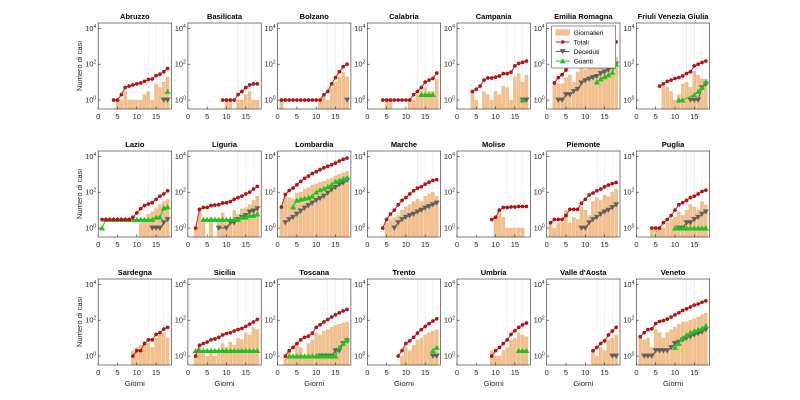 Image resolution: width=800 pixels, height=400 pixels. What do you see at coordinates (449, 156) in the screenshot?
I see `y-tick-label: 10⁴` at bounding box center [449, 156].